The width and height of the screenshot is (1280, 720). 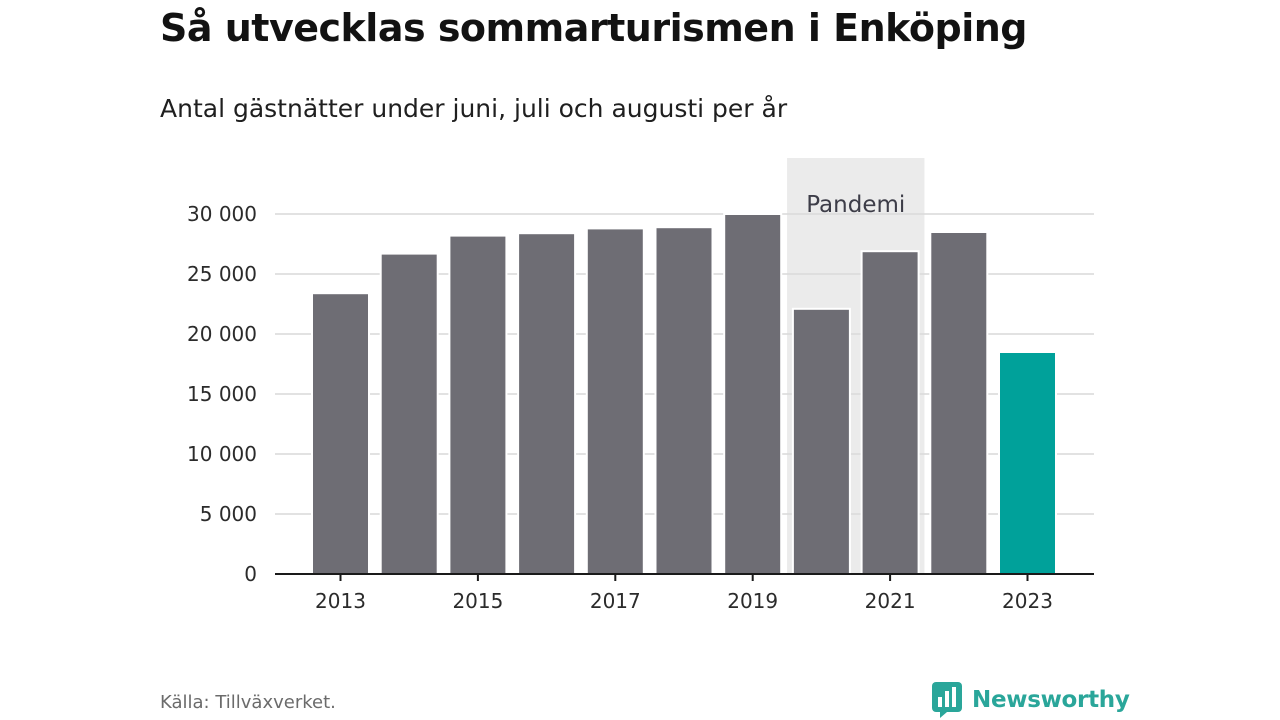 What do you see at coordinates (228, 514) in the screenshot?
I see `y-tick-label: 5 000` at bounding box center [228, 514].